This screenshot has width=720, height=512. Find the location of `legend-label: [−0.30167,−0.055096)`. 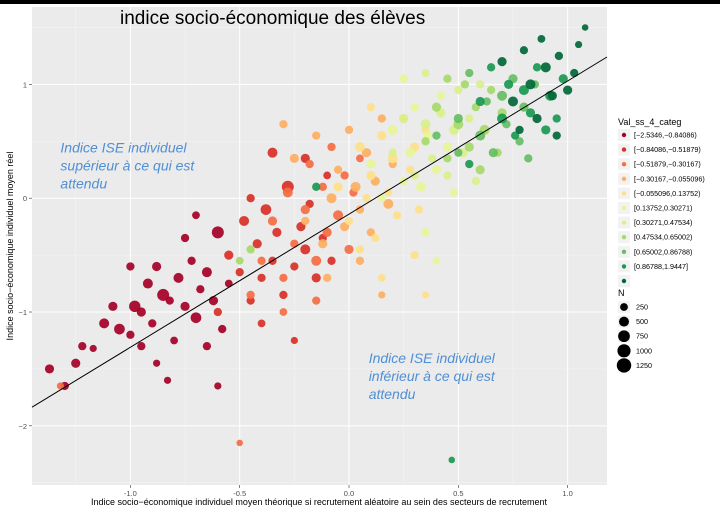

legend-label: [−0.30167,−0.055096) is located at coordinates (669, 178).